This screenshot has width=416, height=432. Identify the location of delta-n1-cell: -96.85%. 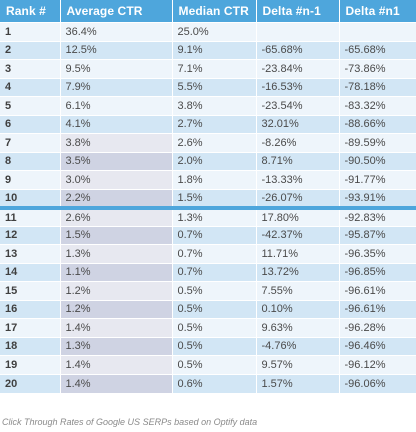
(377, 272).